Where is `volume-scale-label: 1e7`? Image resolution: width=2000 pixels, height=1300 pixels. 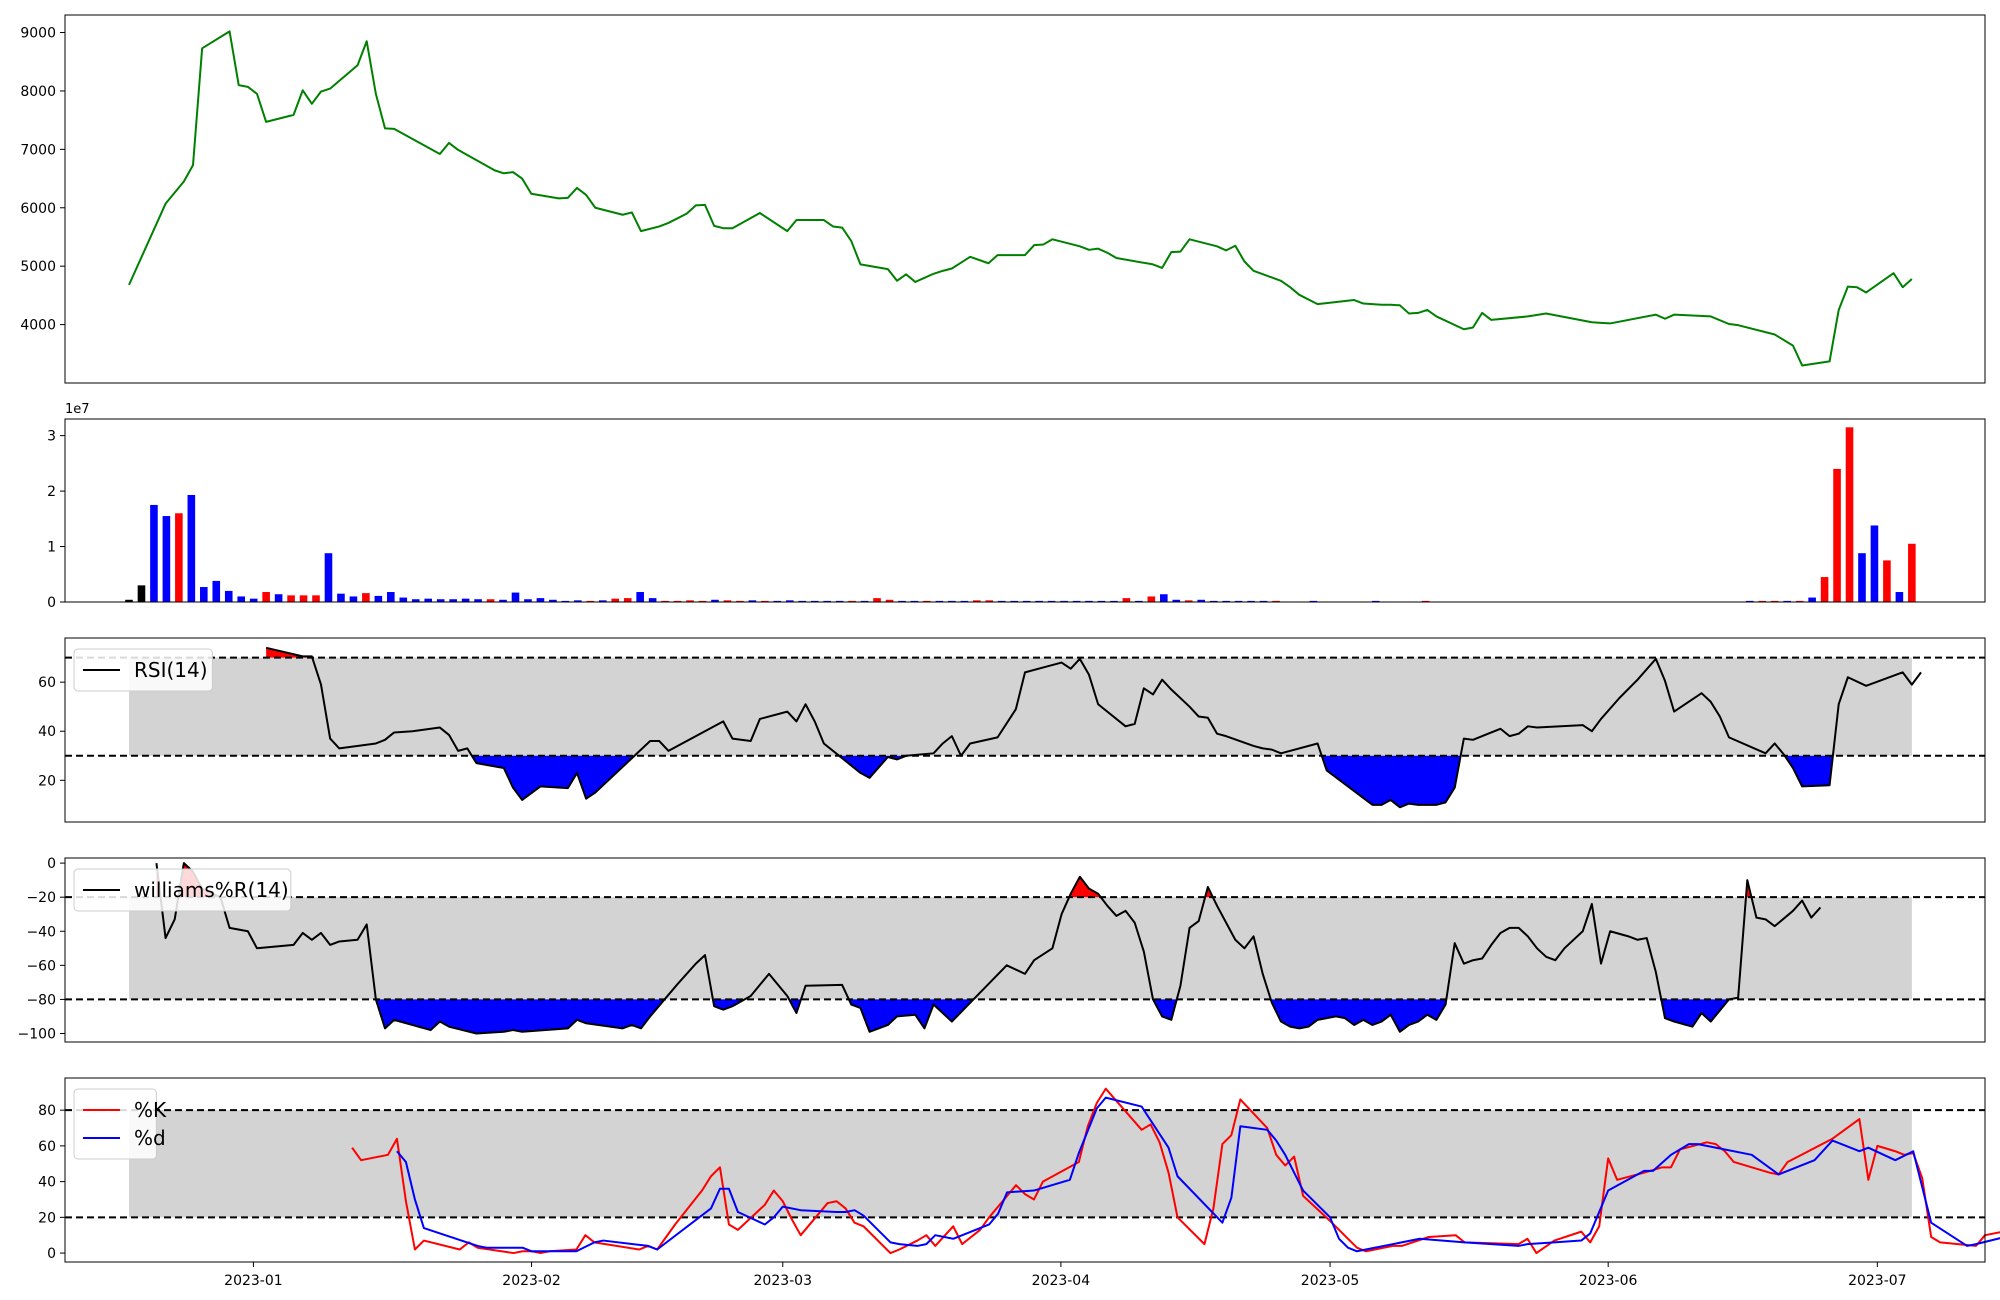 volume-scale-label: 1e7 is located at coordinates (77, 409).